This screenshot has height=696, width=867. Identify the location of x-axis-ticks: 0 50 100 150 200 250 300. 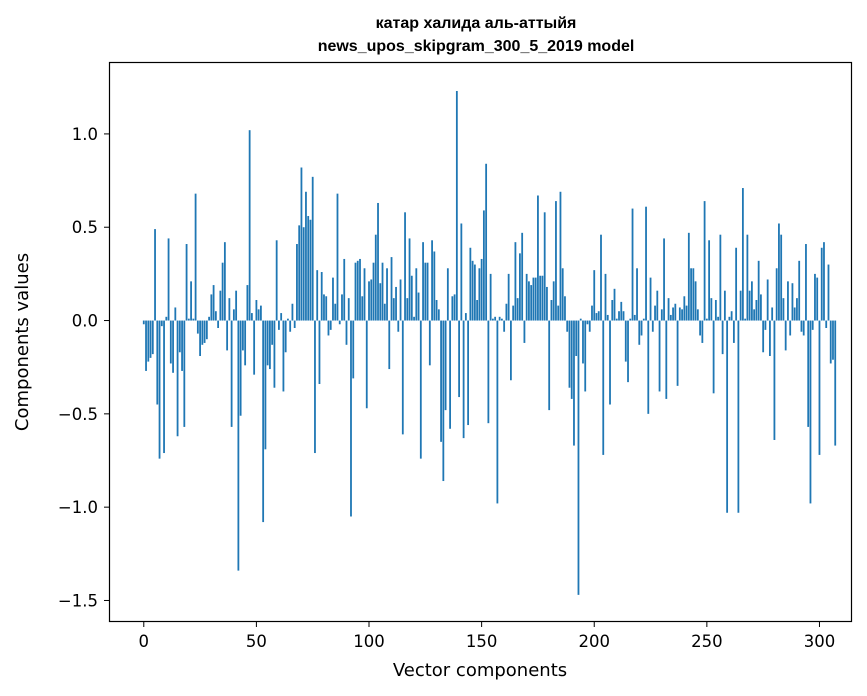
(487, 636).